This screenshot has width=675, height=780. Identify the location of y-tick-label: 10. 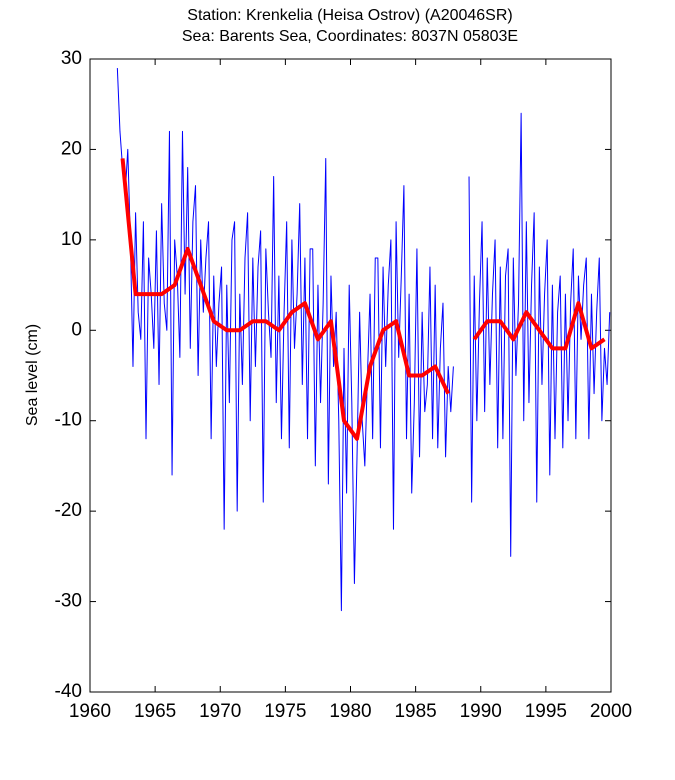
(71, 239).